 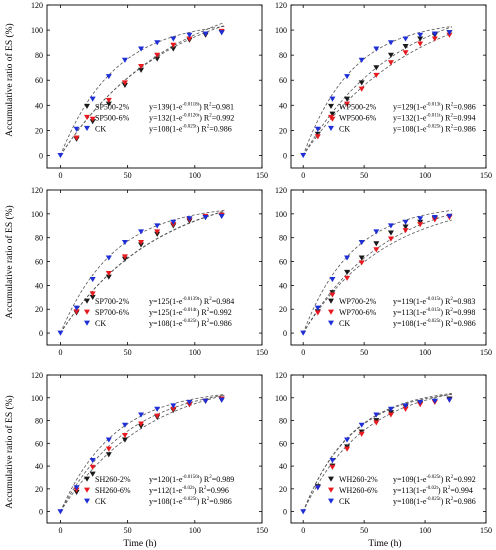 I want to click on y-tick-label: 40, so click(x=283, y=105).